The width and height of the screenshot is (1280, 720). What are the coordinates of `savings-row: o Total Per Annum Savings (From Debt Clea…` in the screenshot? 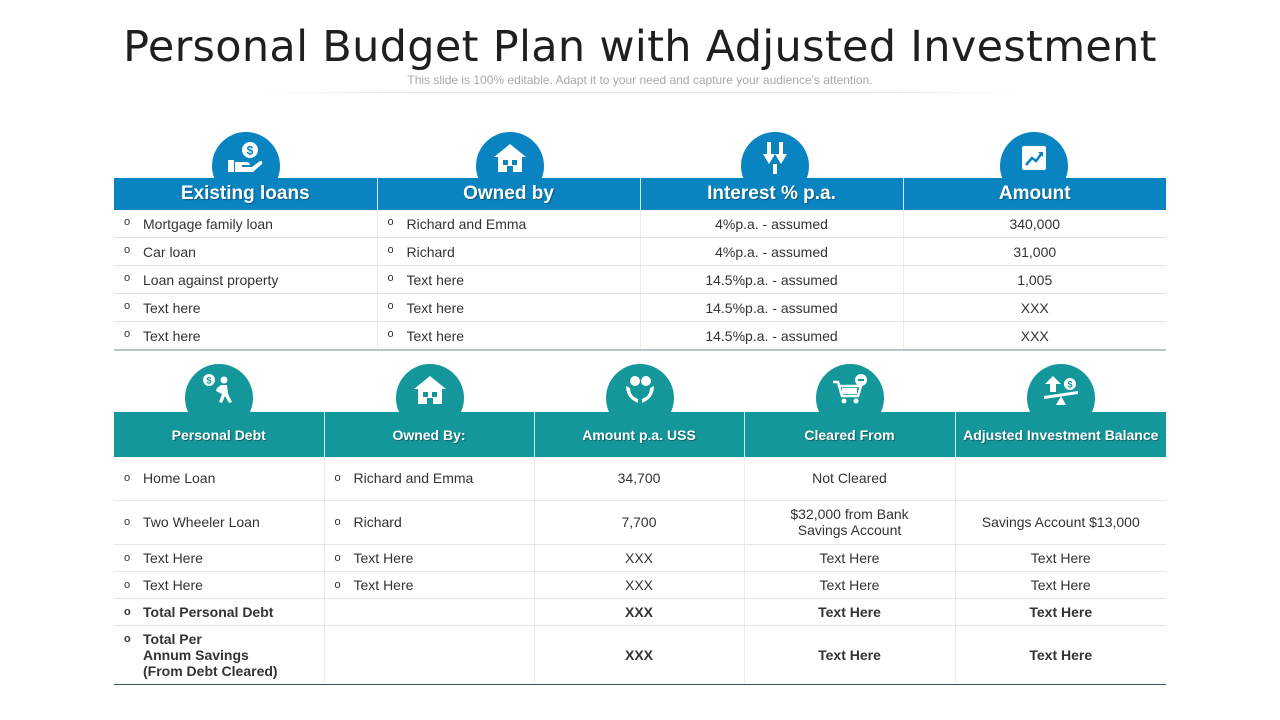 It's located at (640, 655).